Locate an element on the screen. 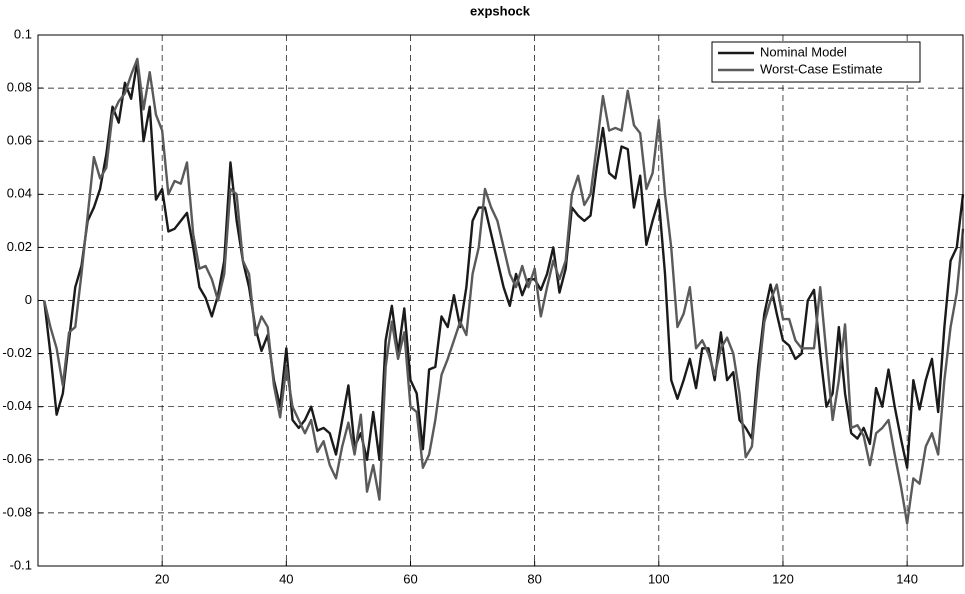 This screenshot has height=594, width=965. y-tick-label: -0.08 is located at coordinates (17, 511).